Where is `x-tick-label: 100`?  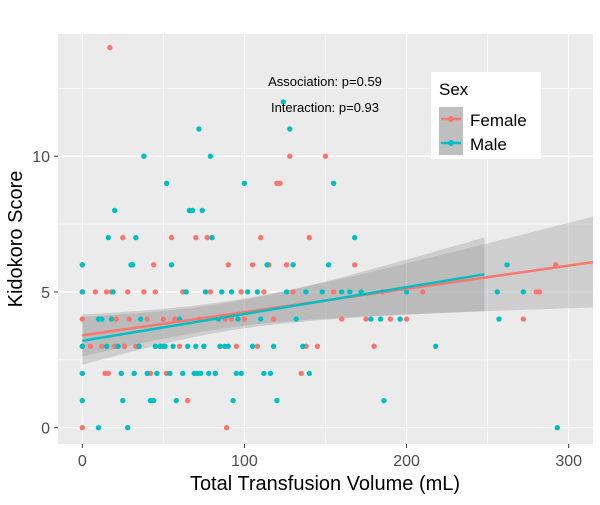
x-tick-label: 100 is located at coordinates (244, 461).